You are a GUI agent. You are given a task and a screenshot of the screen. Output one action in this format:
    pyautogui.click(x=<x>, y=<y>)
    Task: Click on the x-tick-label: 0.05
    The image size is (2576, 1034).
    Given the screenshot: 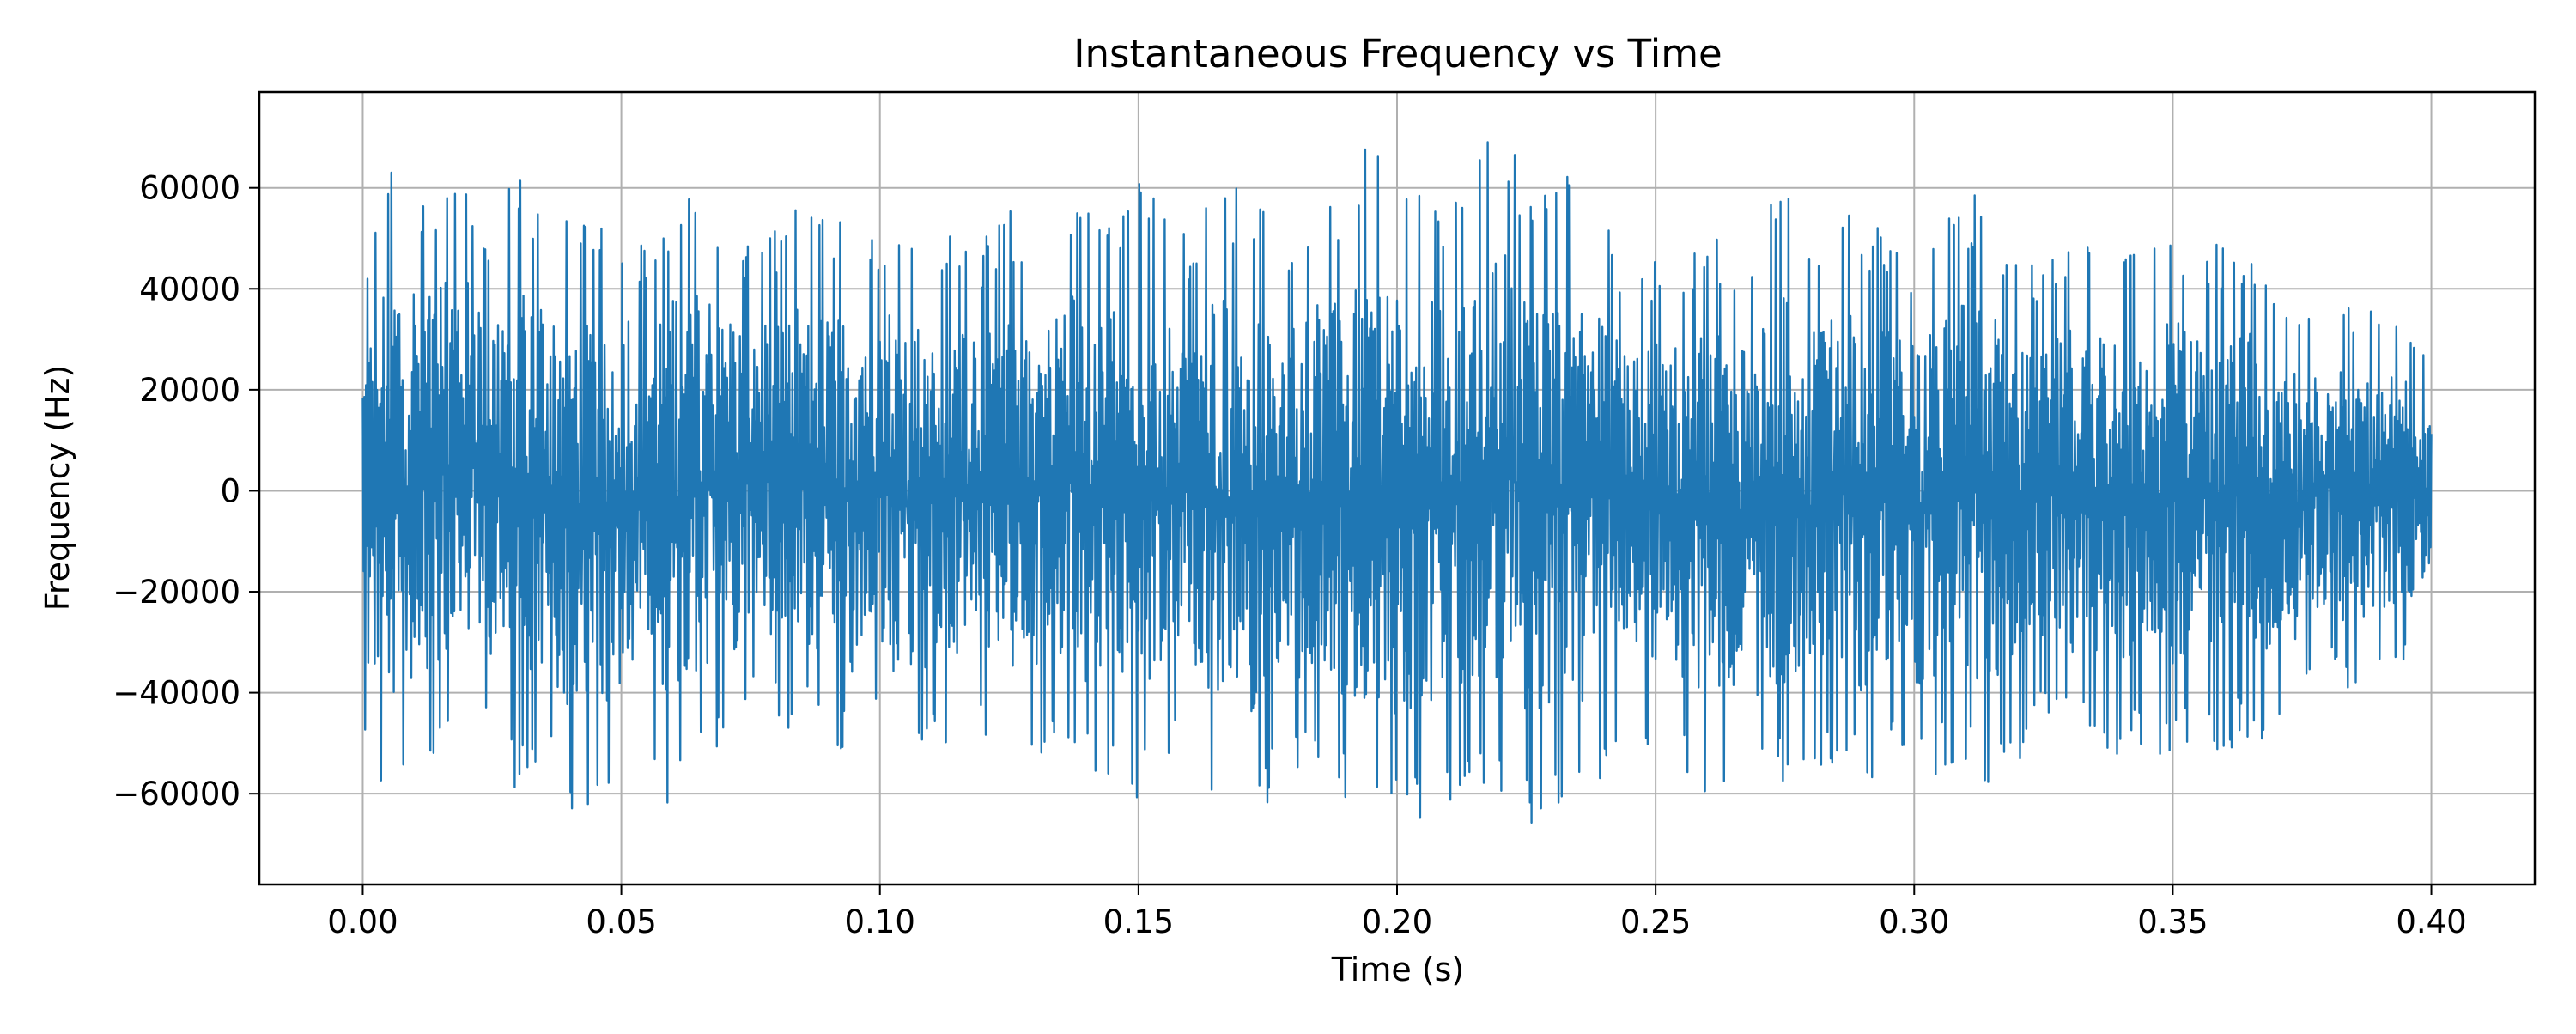 What is the action you would take?
    pyautogui.click(x=621, y=922)
    